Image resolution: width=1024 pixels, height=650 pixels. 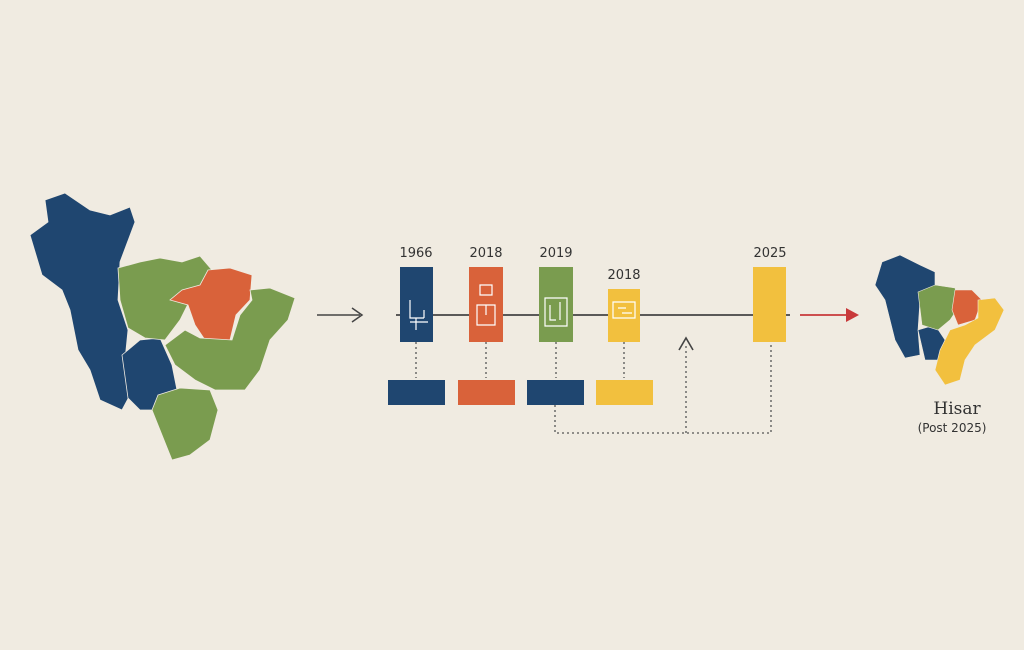 What do you see at coordinates (162, 326) in the screenshot?
I see `map-before` at bounding box center [162, 326].